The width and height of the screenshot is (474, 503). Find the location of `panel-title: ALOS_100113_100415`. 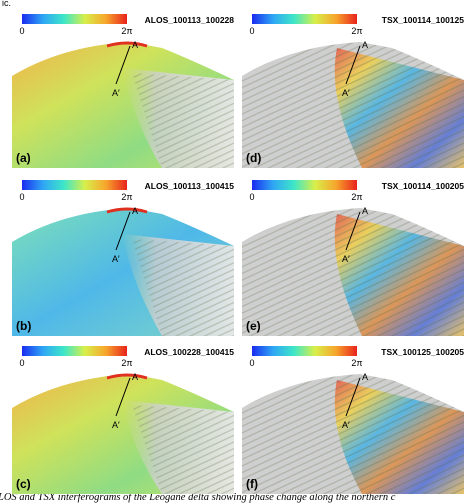

panel-title: ALOS_100113_100415 is located at coordinates (190, 186).